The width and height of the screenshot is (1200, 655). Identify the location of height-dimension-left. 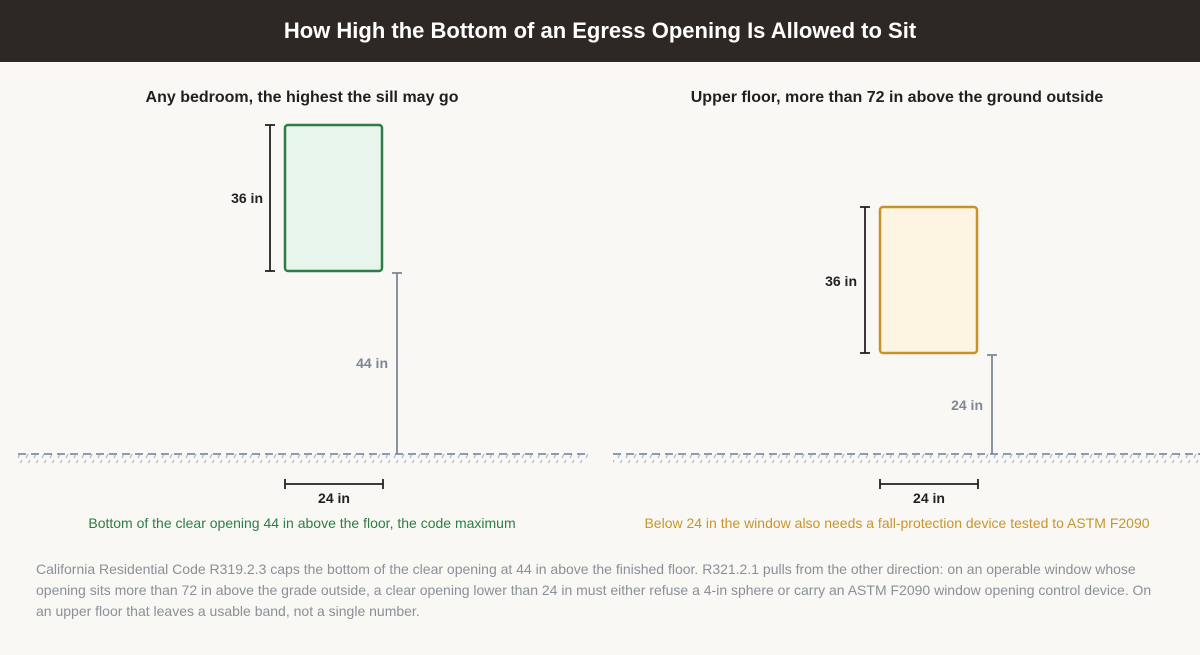
(270, 198).